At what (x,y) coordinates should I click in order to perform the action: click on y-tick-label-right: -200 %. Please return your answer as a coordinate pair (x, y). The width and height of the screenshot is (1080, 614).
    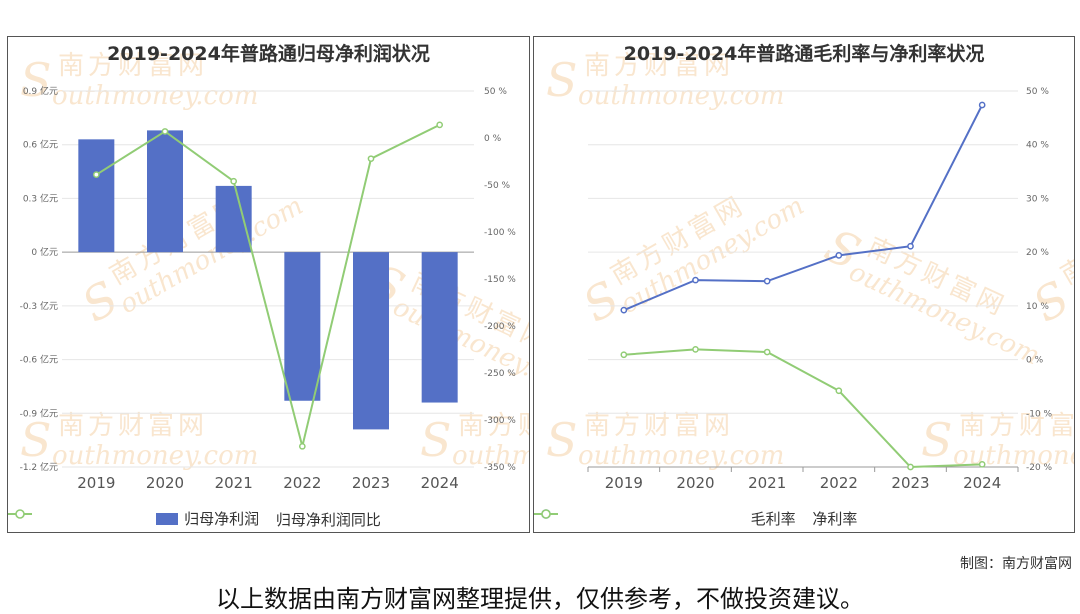
    Looking at the image, I should click on (500, 327).